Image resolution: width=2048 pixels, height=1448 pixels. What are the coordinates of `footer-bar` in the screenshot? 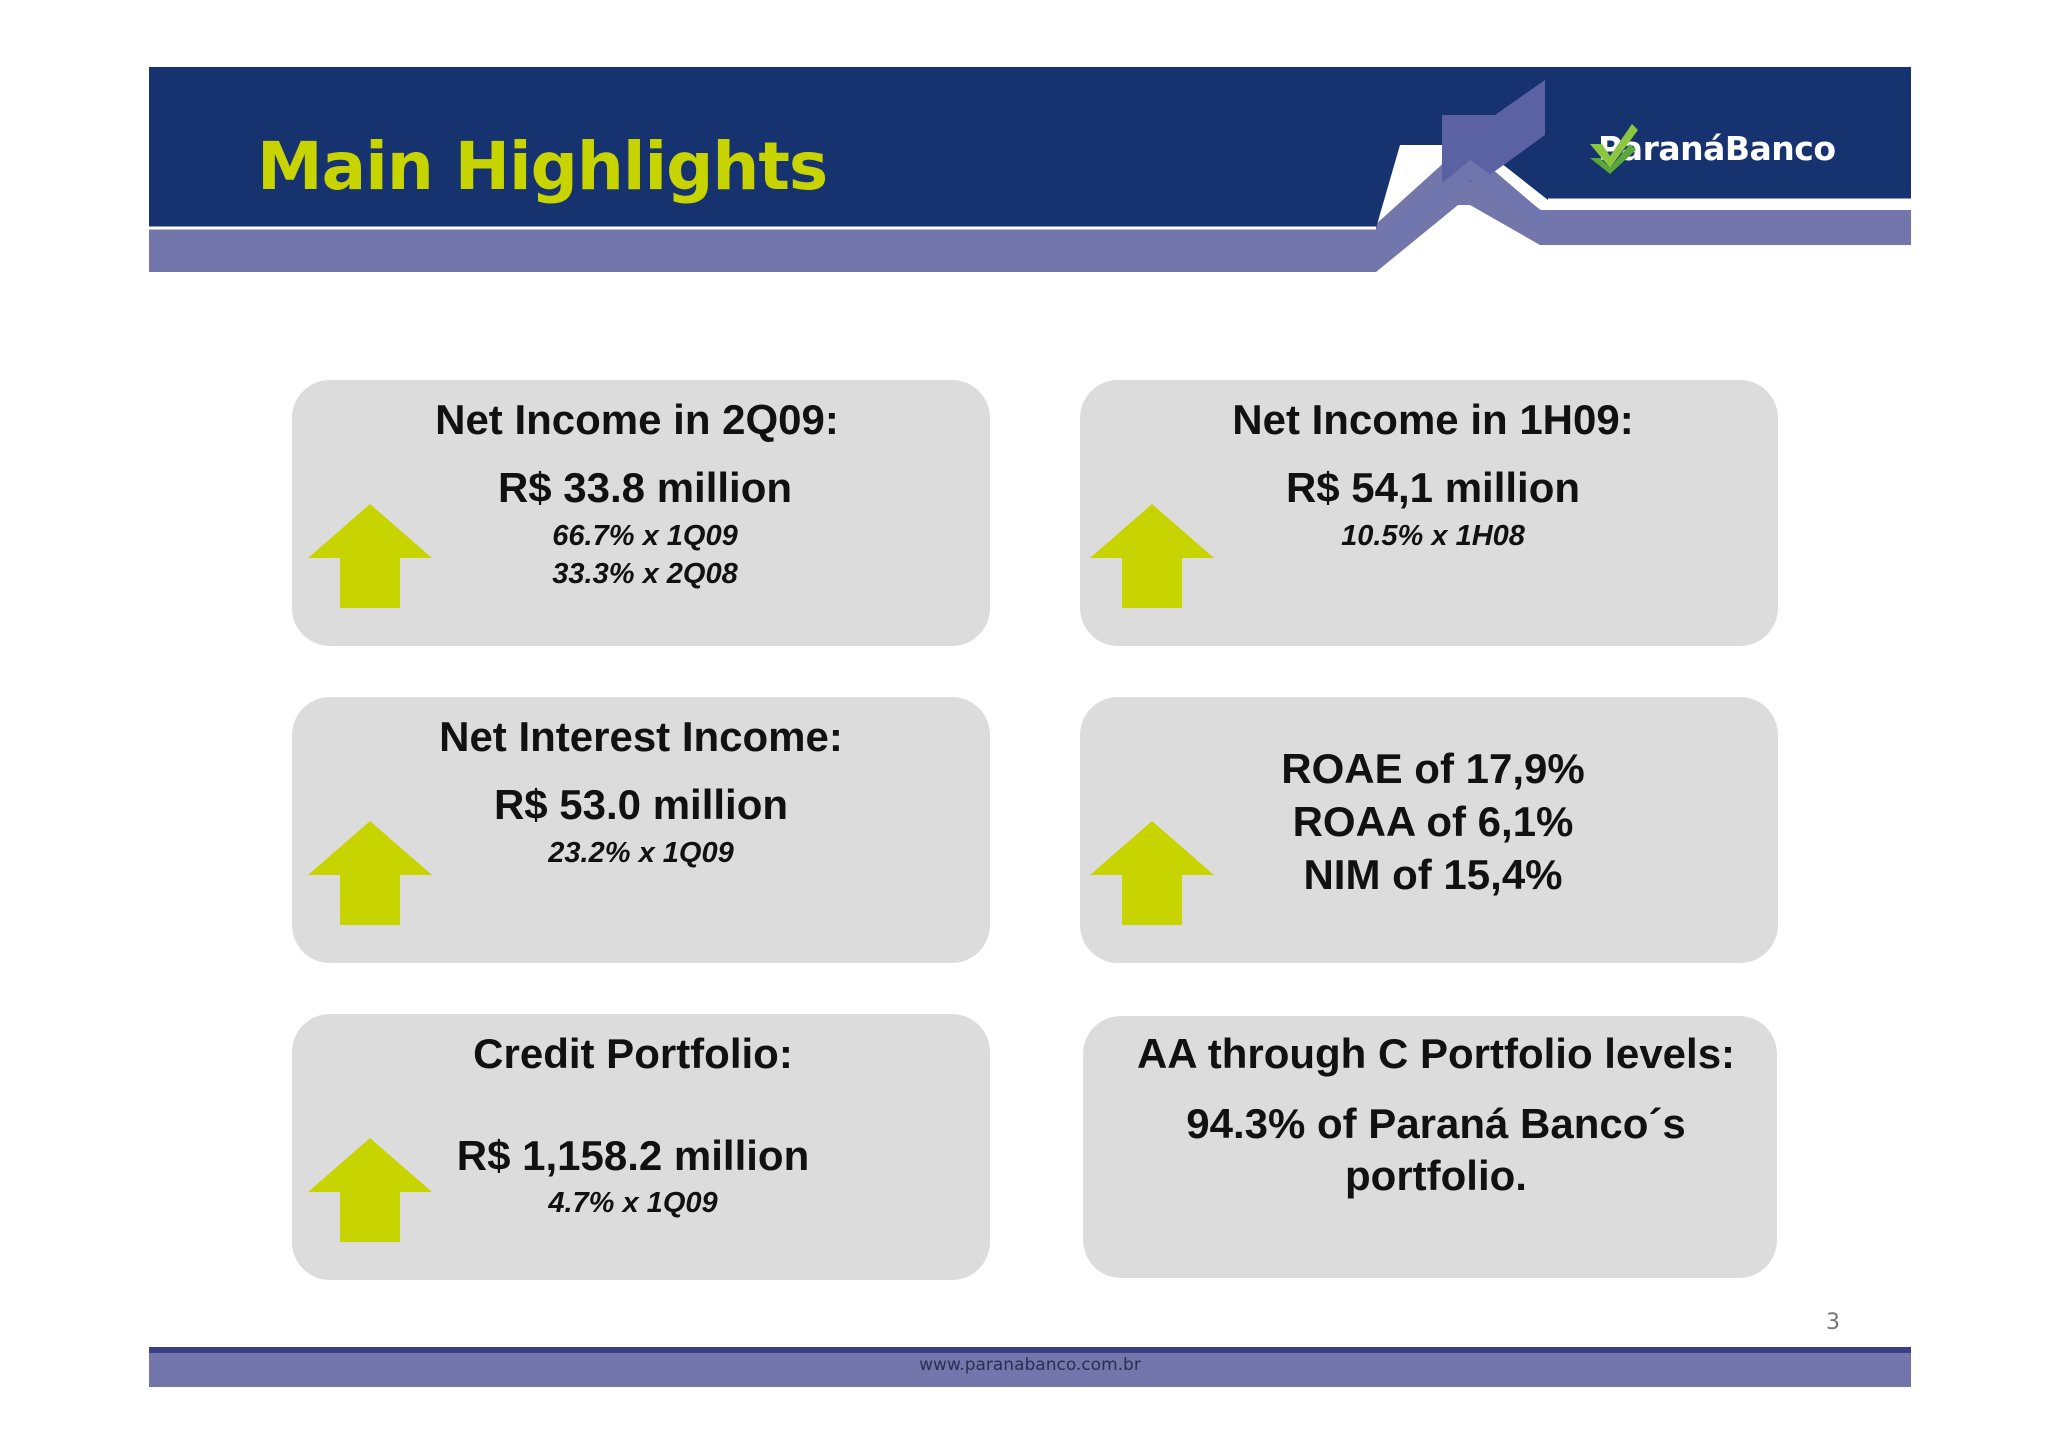 It's located at (1030, 1367).